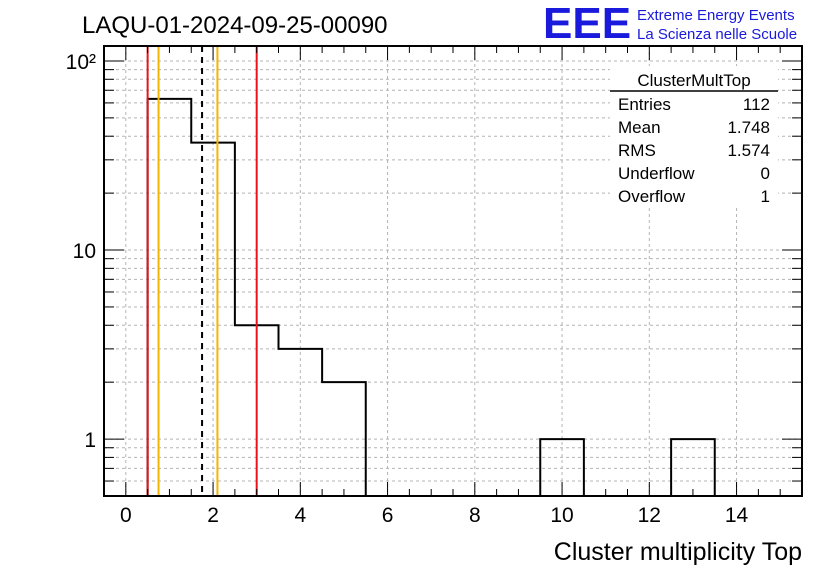  Describe the element at coordinates (656, 173) in the screenshot. I see `stats-label-underflow: Underflow` at that location.